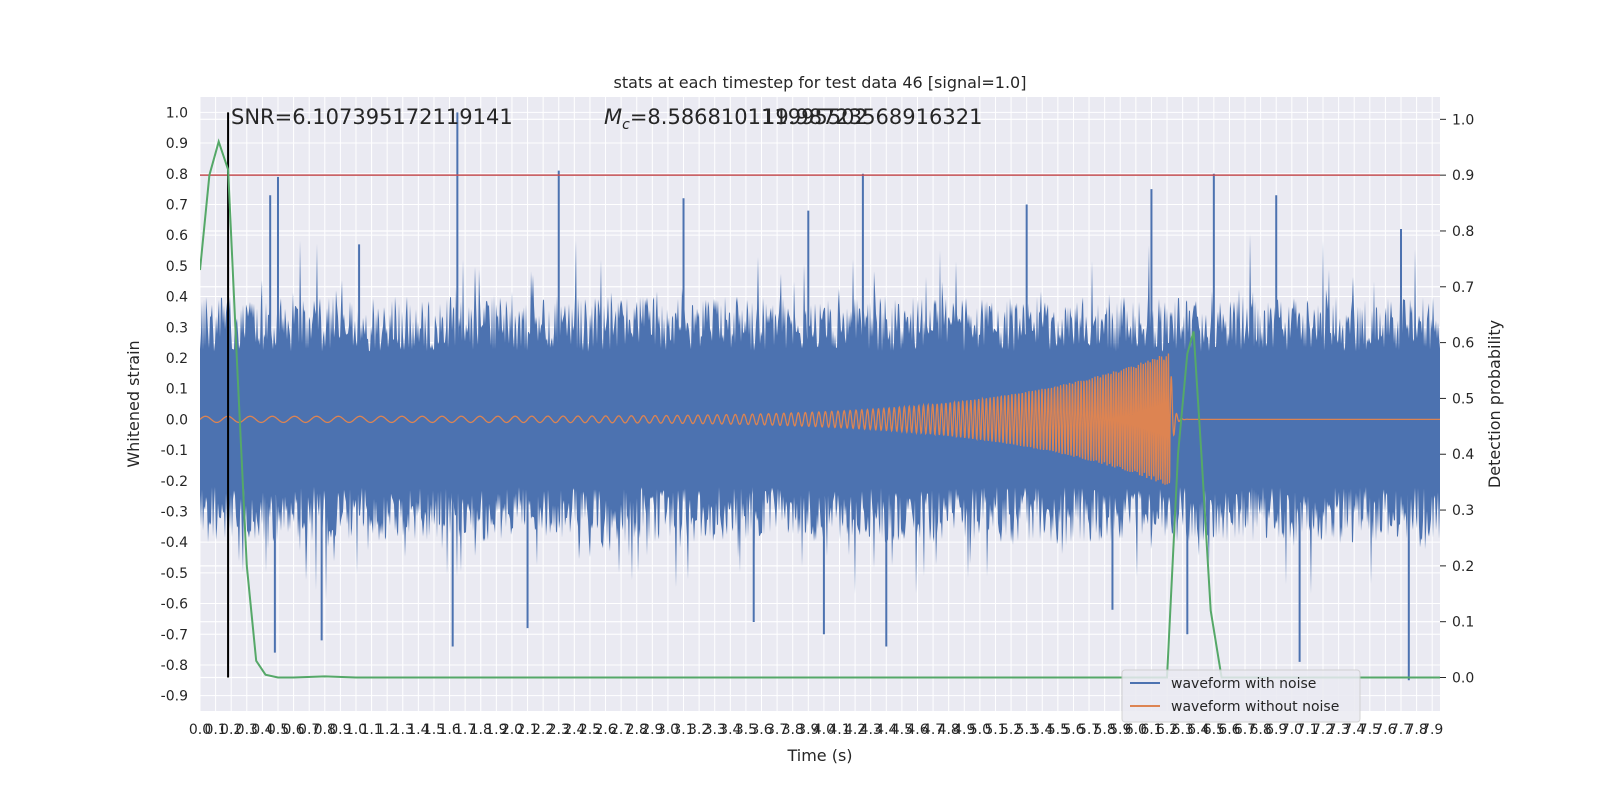 The width and height of the screenshot is (1600, 800). Describe the element at coordinates (177, 267) in the screenshot. I see `y-tick-label: 0.5` at that location.